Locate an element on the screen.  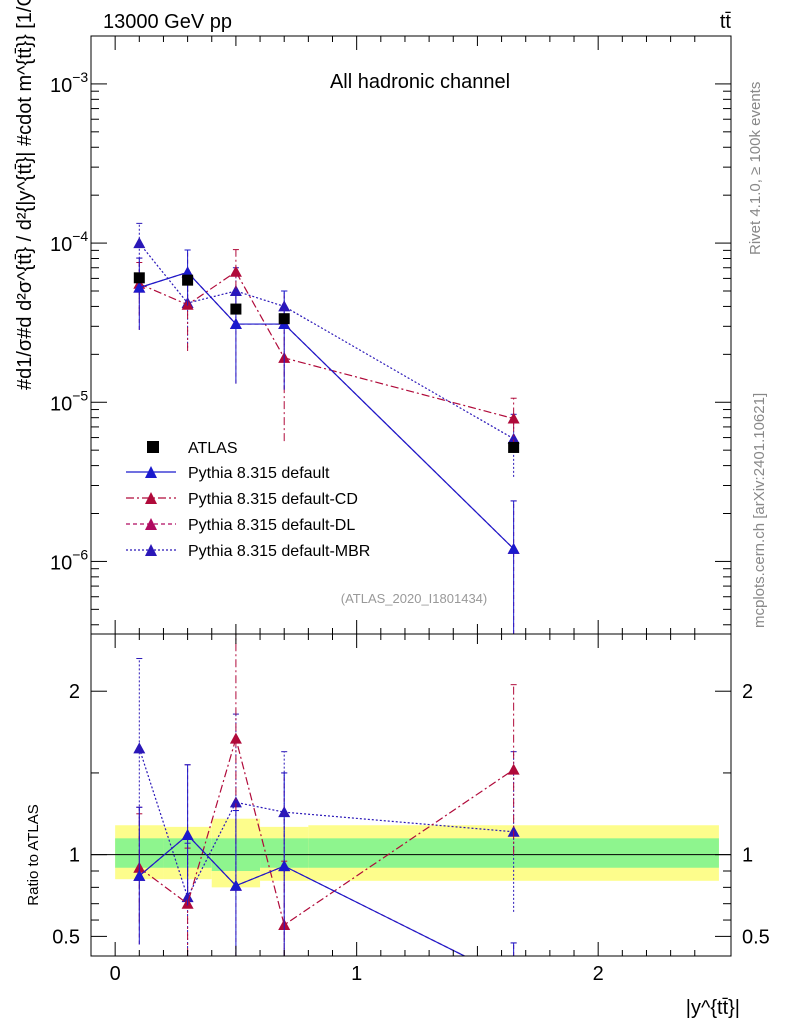
ratio-bands is located at coordinates (411, 853).